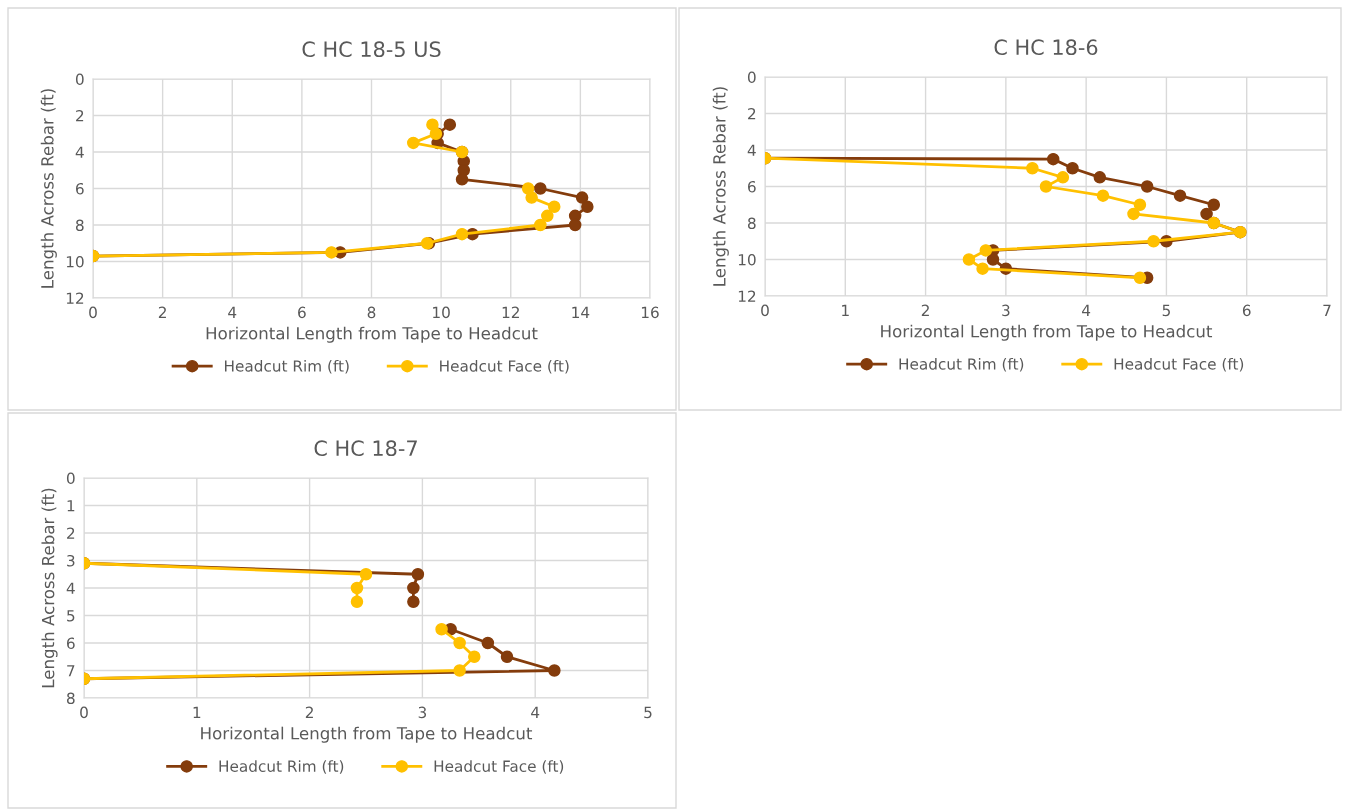 This screenshot has height=810, width=1349. I want to click on chart-title: C HC 18-7, so click(365, 448).